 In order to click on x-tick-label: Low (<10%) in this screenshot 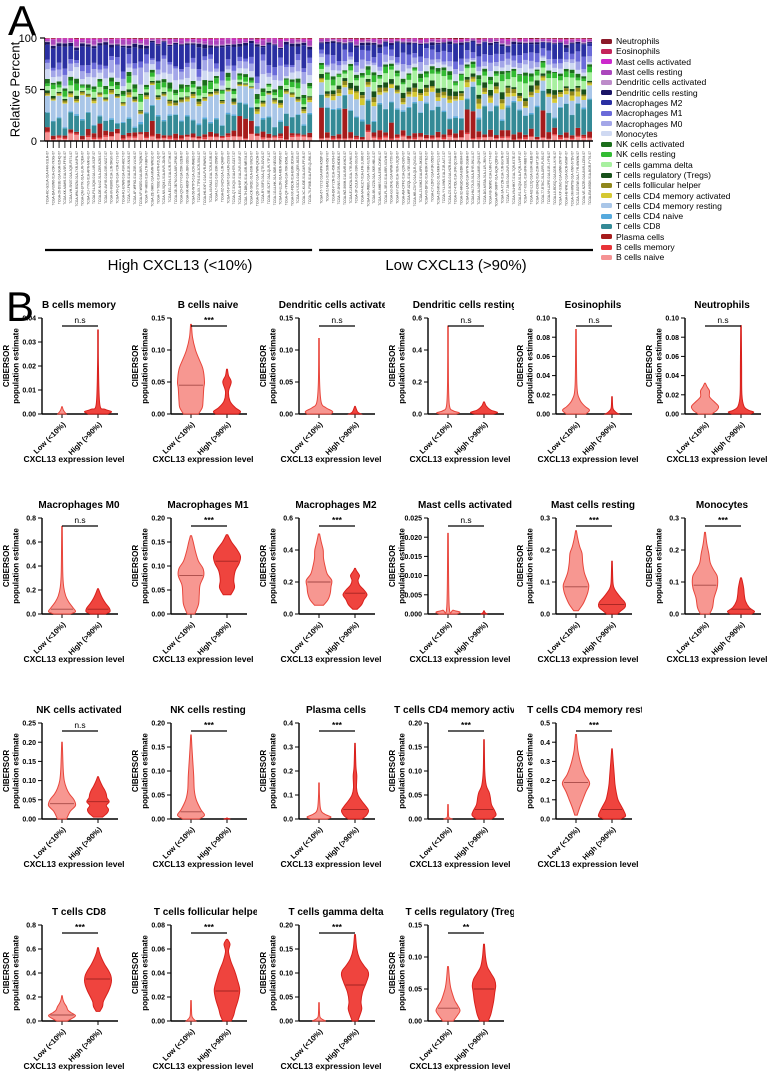, I will do `click(178, 843)`.